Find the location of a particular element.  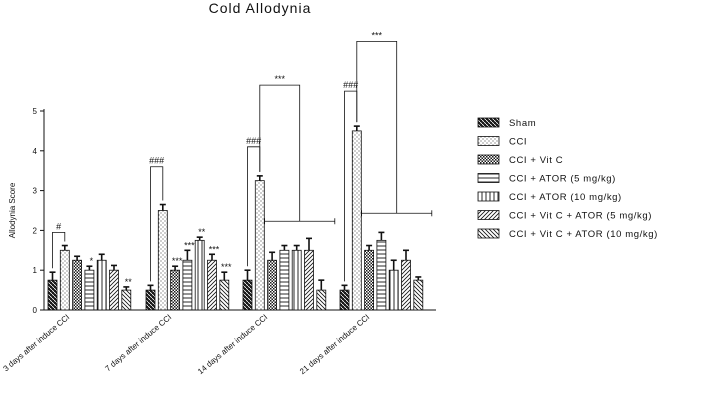

legend-item: CCI + Vit C is located at coordinates (520, 160).